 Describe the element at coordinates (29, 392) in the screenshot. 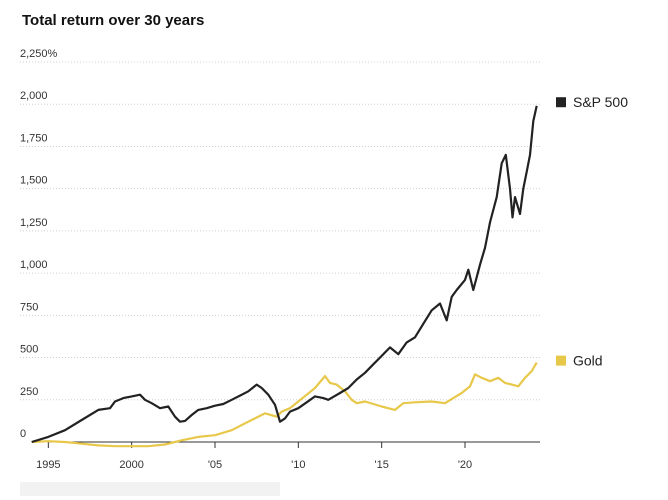

I see `y-tick-label: 250` at that location.